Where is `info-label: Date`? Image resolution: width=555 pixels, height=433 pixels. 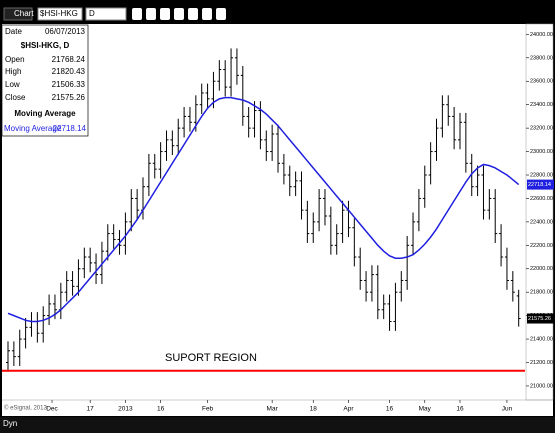
info-label: Date is located at coordinates (13, 31).